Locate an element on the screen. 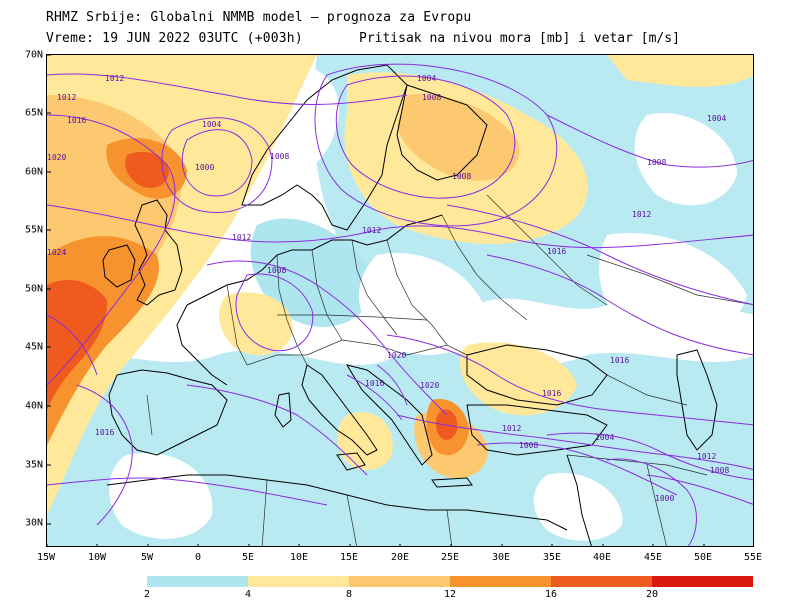 The image size is (800, 600). lon-label-30e: 30E is located at coordinates (501, 557).